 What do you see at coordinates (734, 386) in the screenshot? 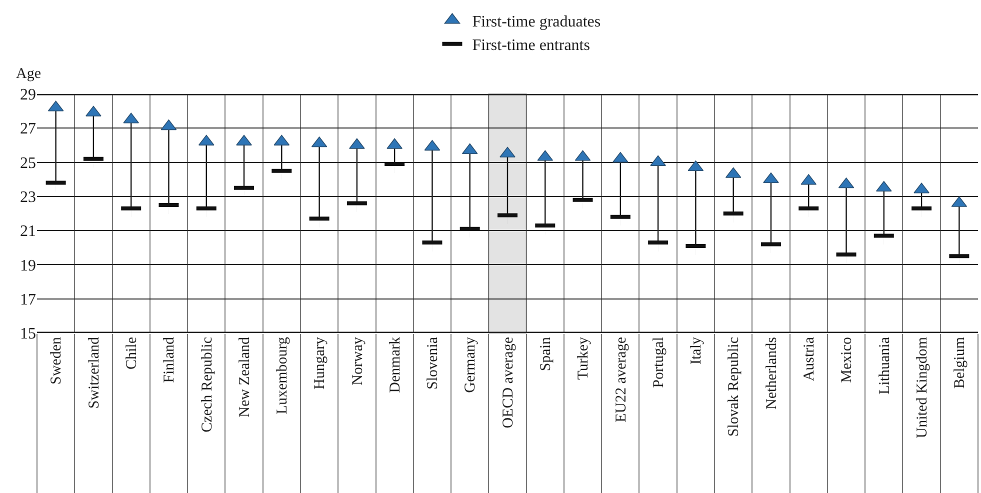
I see `x-tick-label: Slovak Republic` at bounding box center [734, 386].